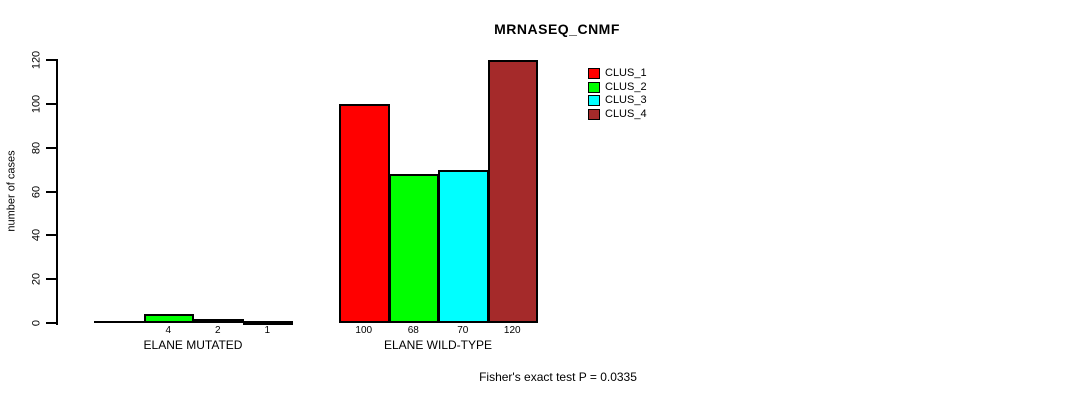 Image resolution: width=1090 pixels, height=400 pixels. What do you see at coordinates (36, 147) in the screenshot?
I see `y-axis-tick-label: 80` at bounding box center [36, 147].